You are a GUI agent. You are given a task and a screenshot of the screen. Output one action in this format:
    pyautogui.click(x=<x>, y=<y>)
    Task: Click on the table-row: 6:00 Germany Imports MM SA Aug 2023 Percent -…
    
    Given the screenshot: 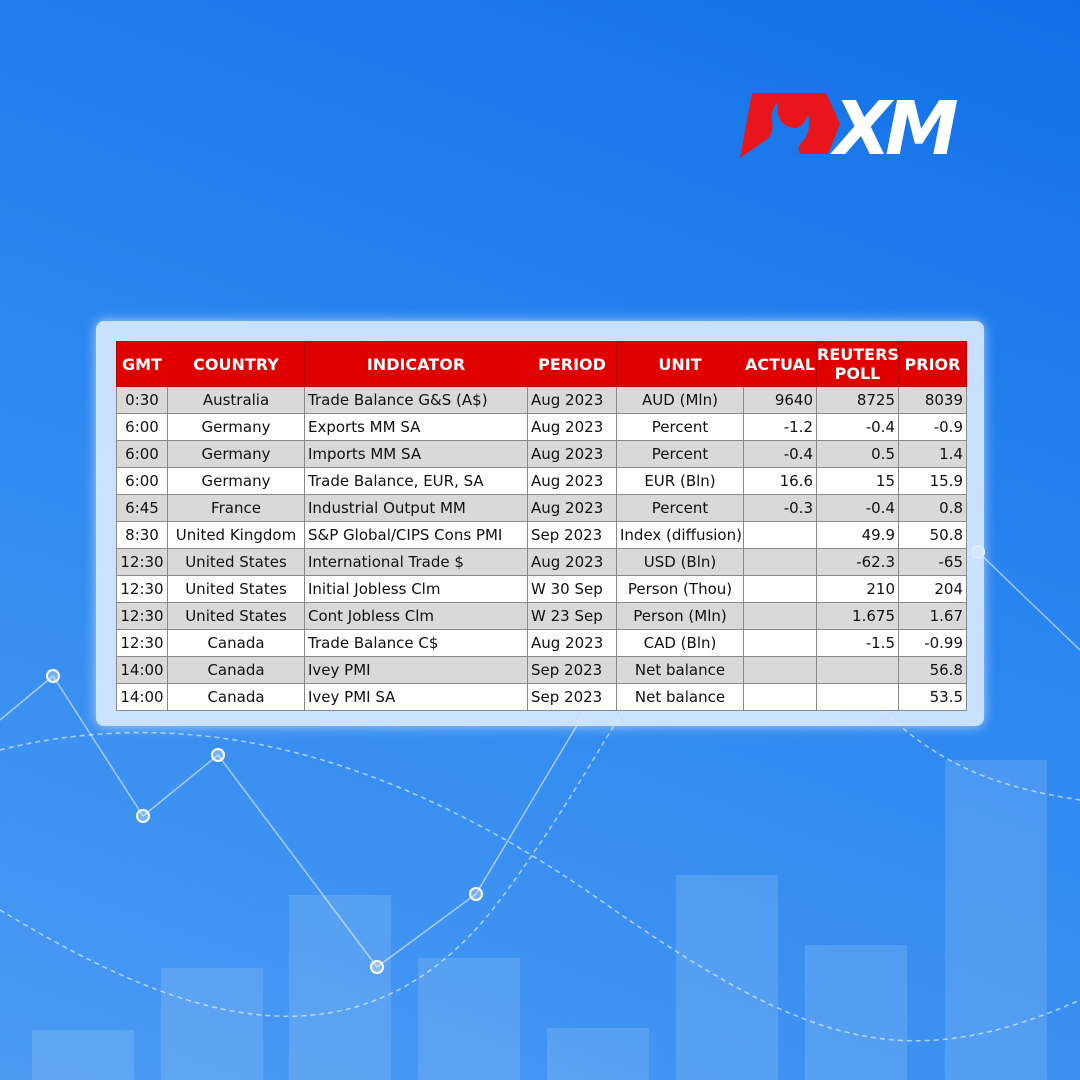 What is the action you would take?
    pyautogui.click(x=541, y=454)
    